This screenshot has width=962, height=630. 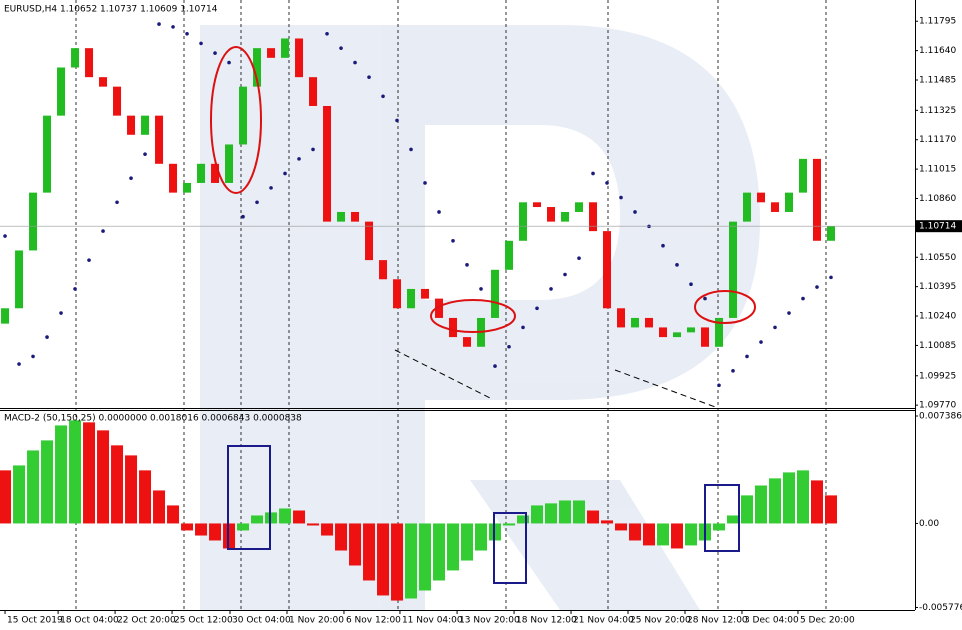 I want to click on highlight-ellipse, so click(x=473, y=316).